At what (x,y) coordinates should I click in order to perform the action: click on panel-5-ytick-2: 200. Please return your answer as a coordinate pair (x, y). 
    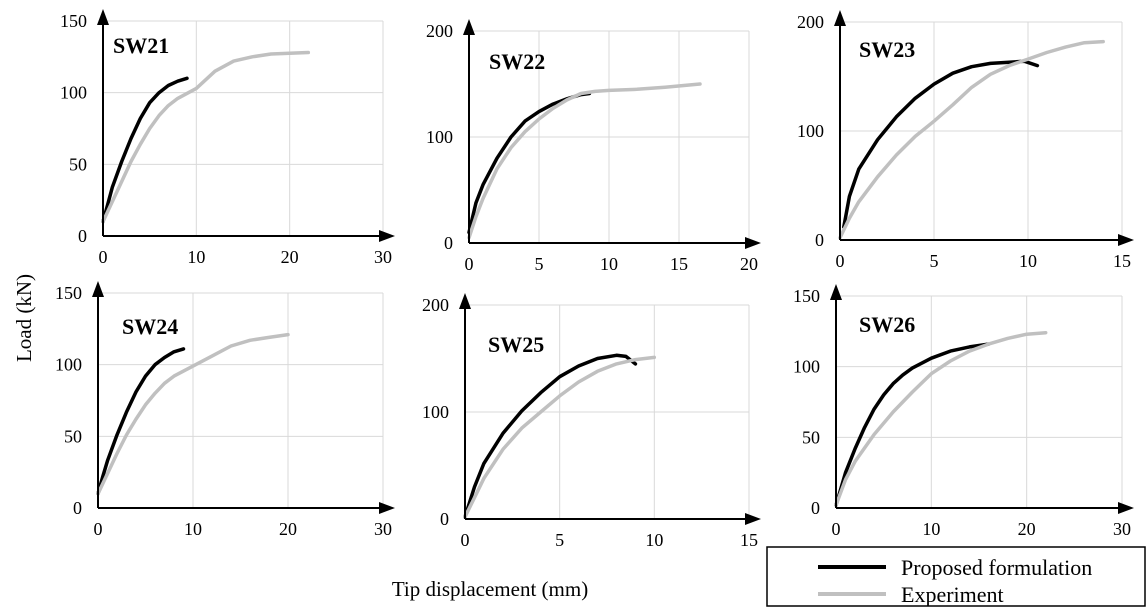
    Looking at the image, I should click on (435, 305).